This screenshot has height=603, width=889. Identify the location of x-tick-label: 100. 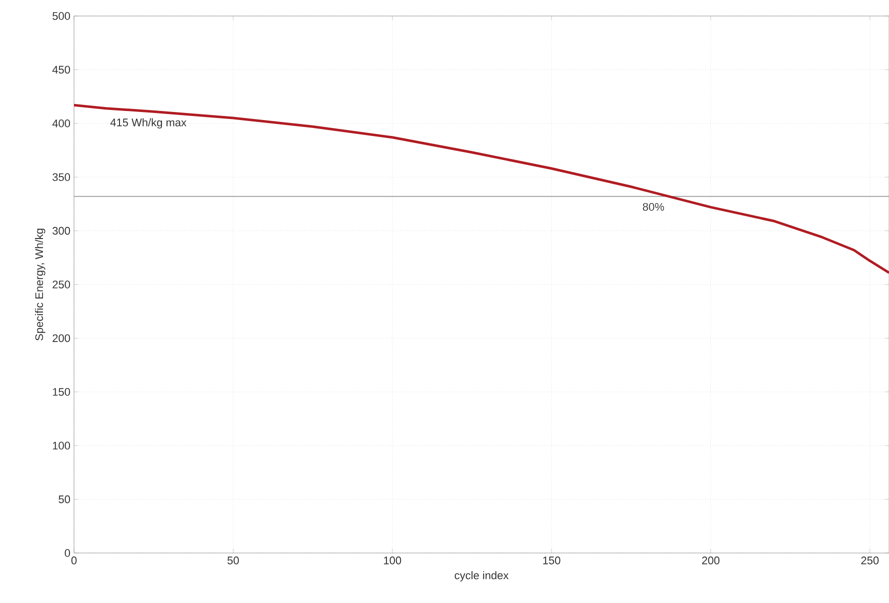
(393, 560).